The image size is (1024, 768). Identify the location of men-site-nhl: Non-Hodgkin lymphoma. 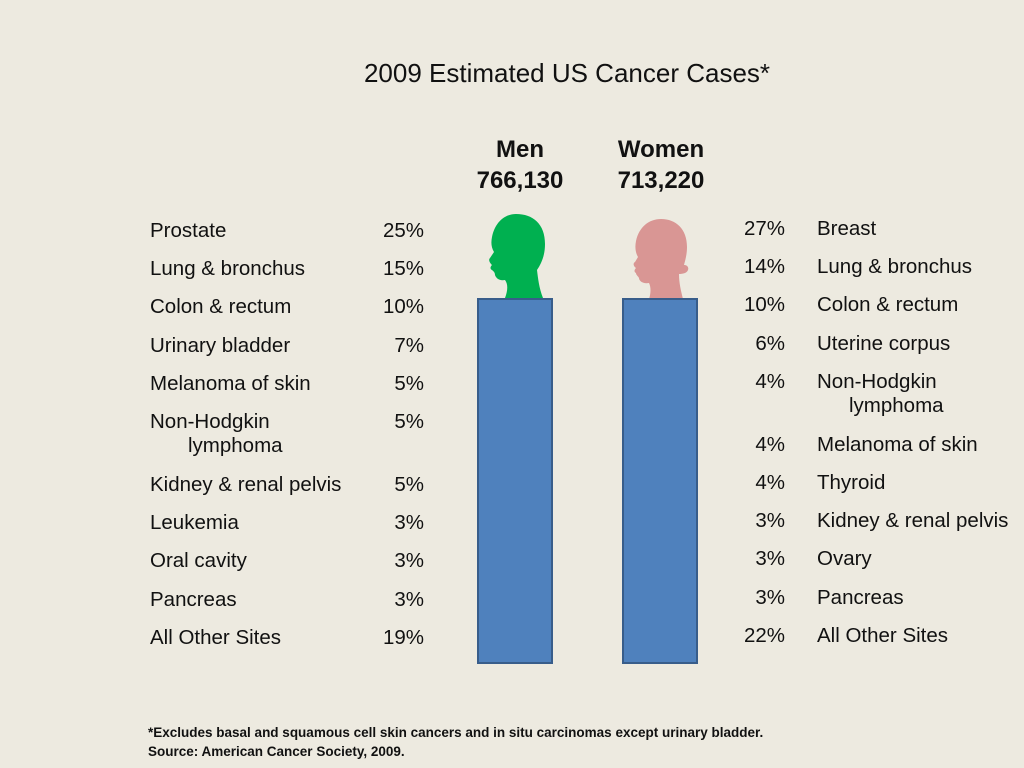
(216, 434).